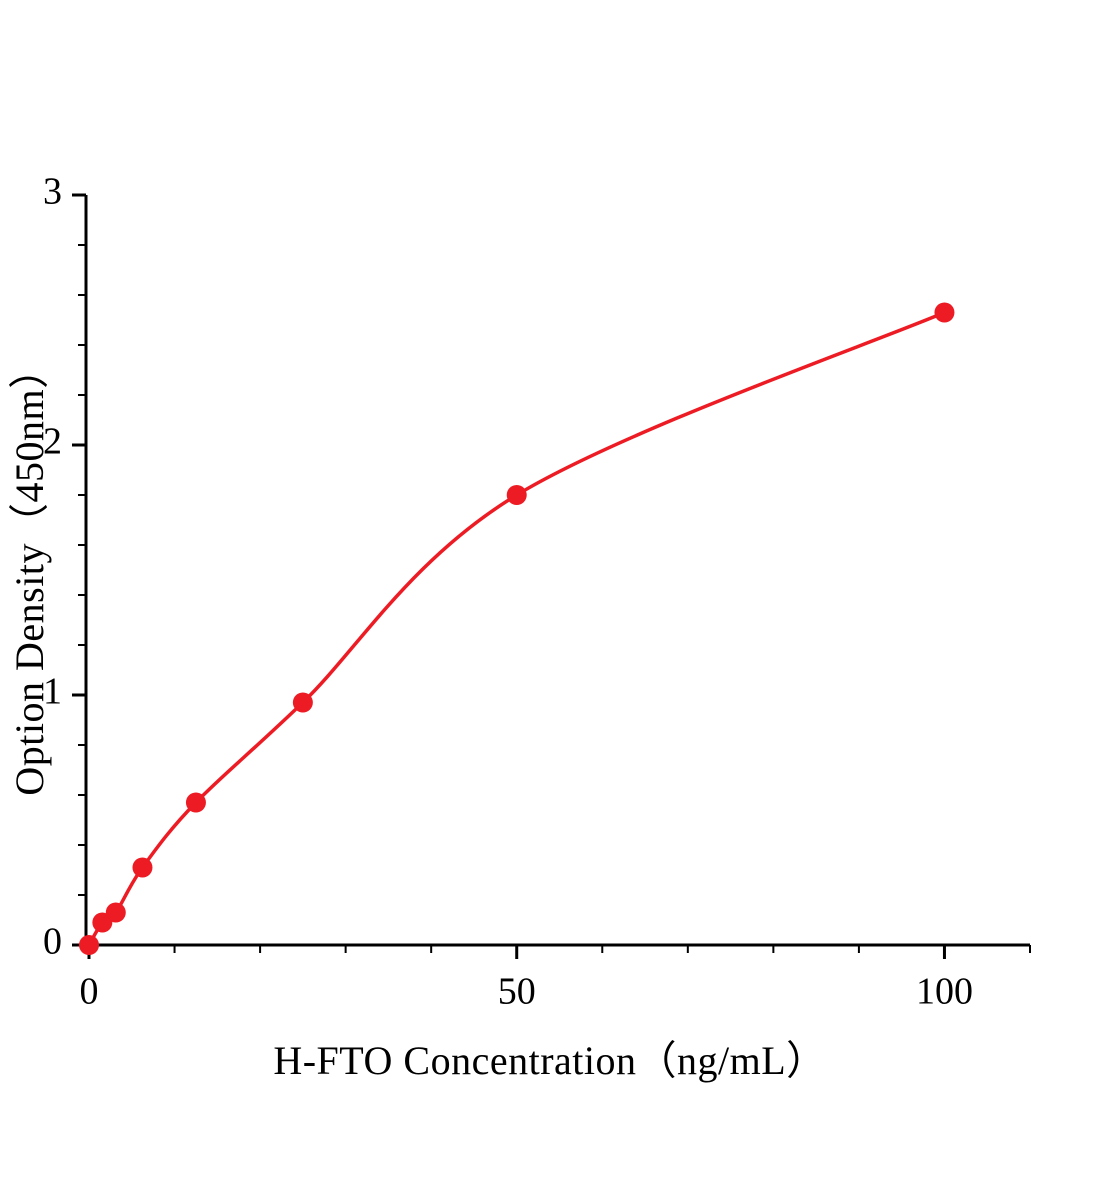 This screenshot has width=1104, height=1200. I want to click on y-axis-title: Option Density（450nm）, so click(29, 572).